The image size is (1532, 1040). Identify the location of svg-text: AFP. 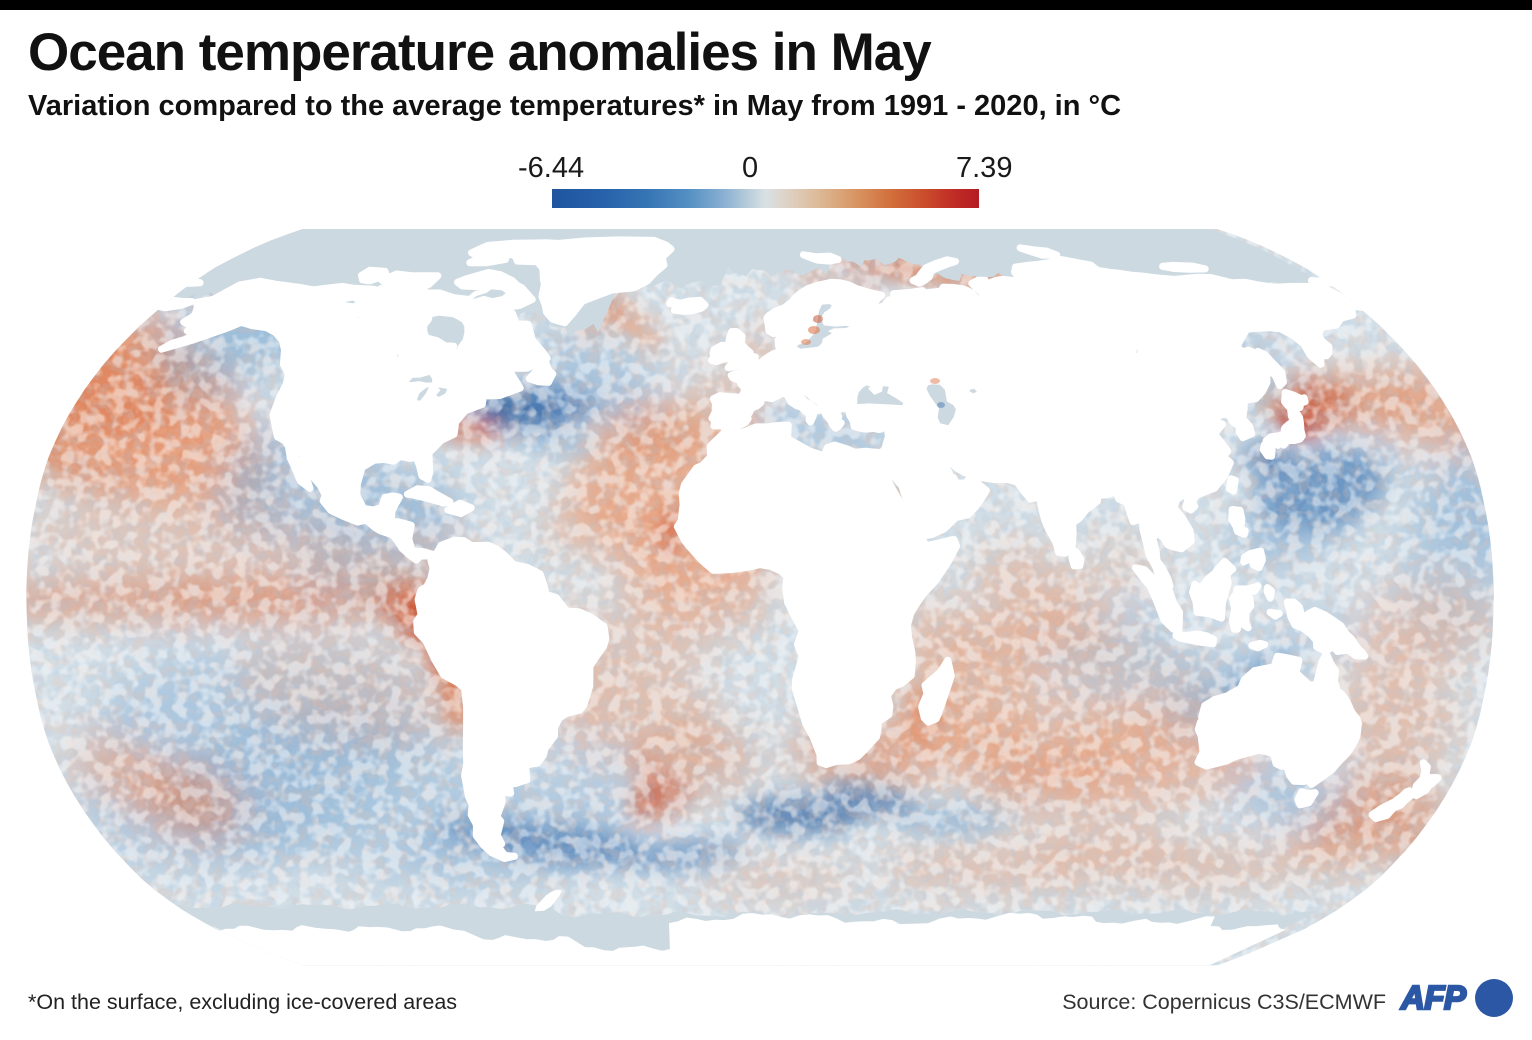
(1433, 997).